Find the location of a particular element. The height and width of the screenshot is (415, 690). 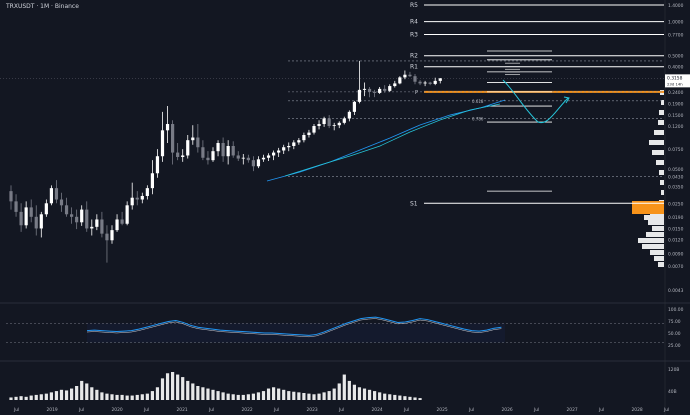

time-axis-label: 2023 is located at coordinates (312, 410).